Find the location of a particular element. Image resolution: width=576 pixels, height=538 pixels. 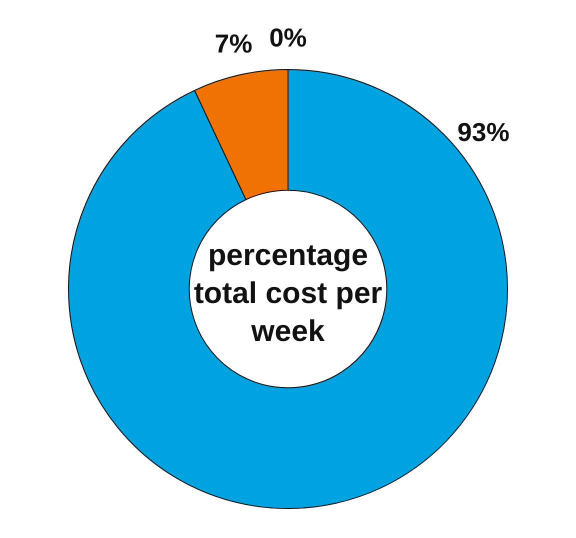

data-label: 93% is located at coordinates (483, 132).